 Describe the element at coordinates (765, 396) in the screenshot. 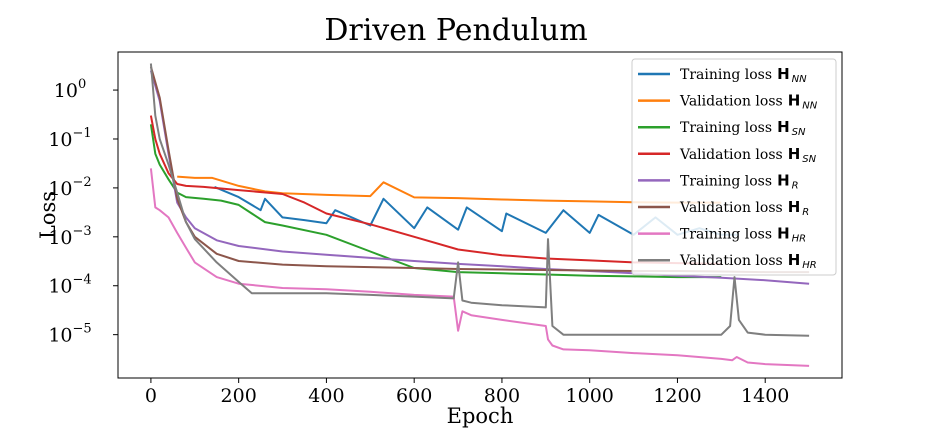

I see `x-tick-label: 1400` at that location.